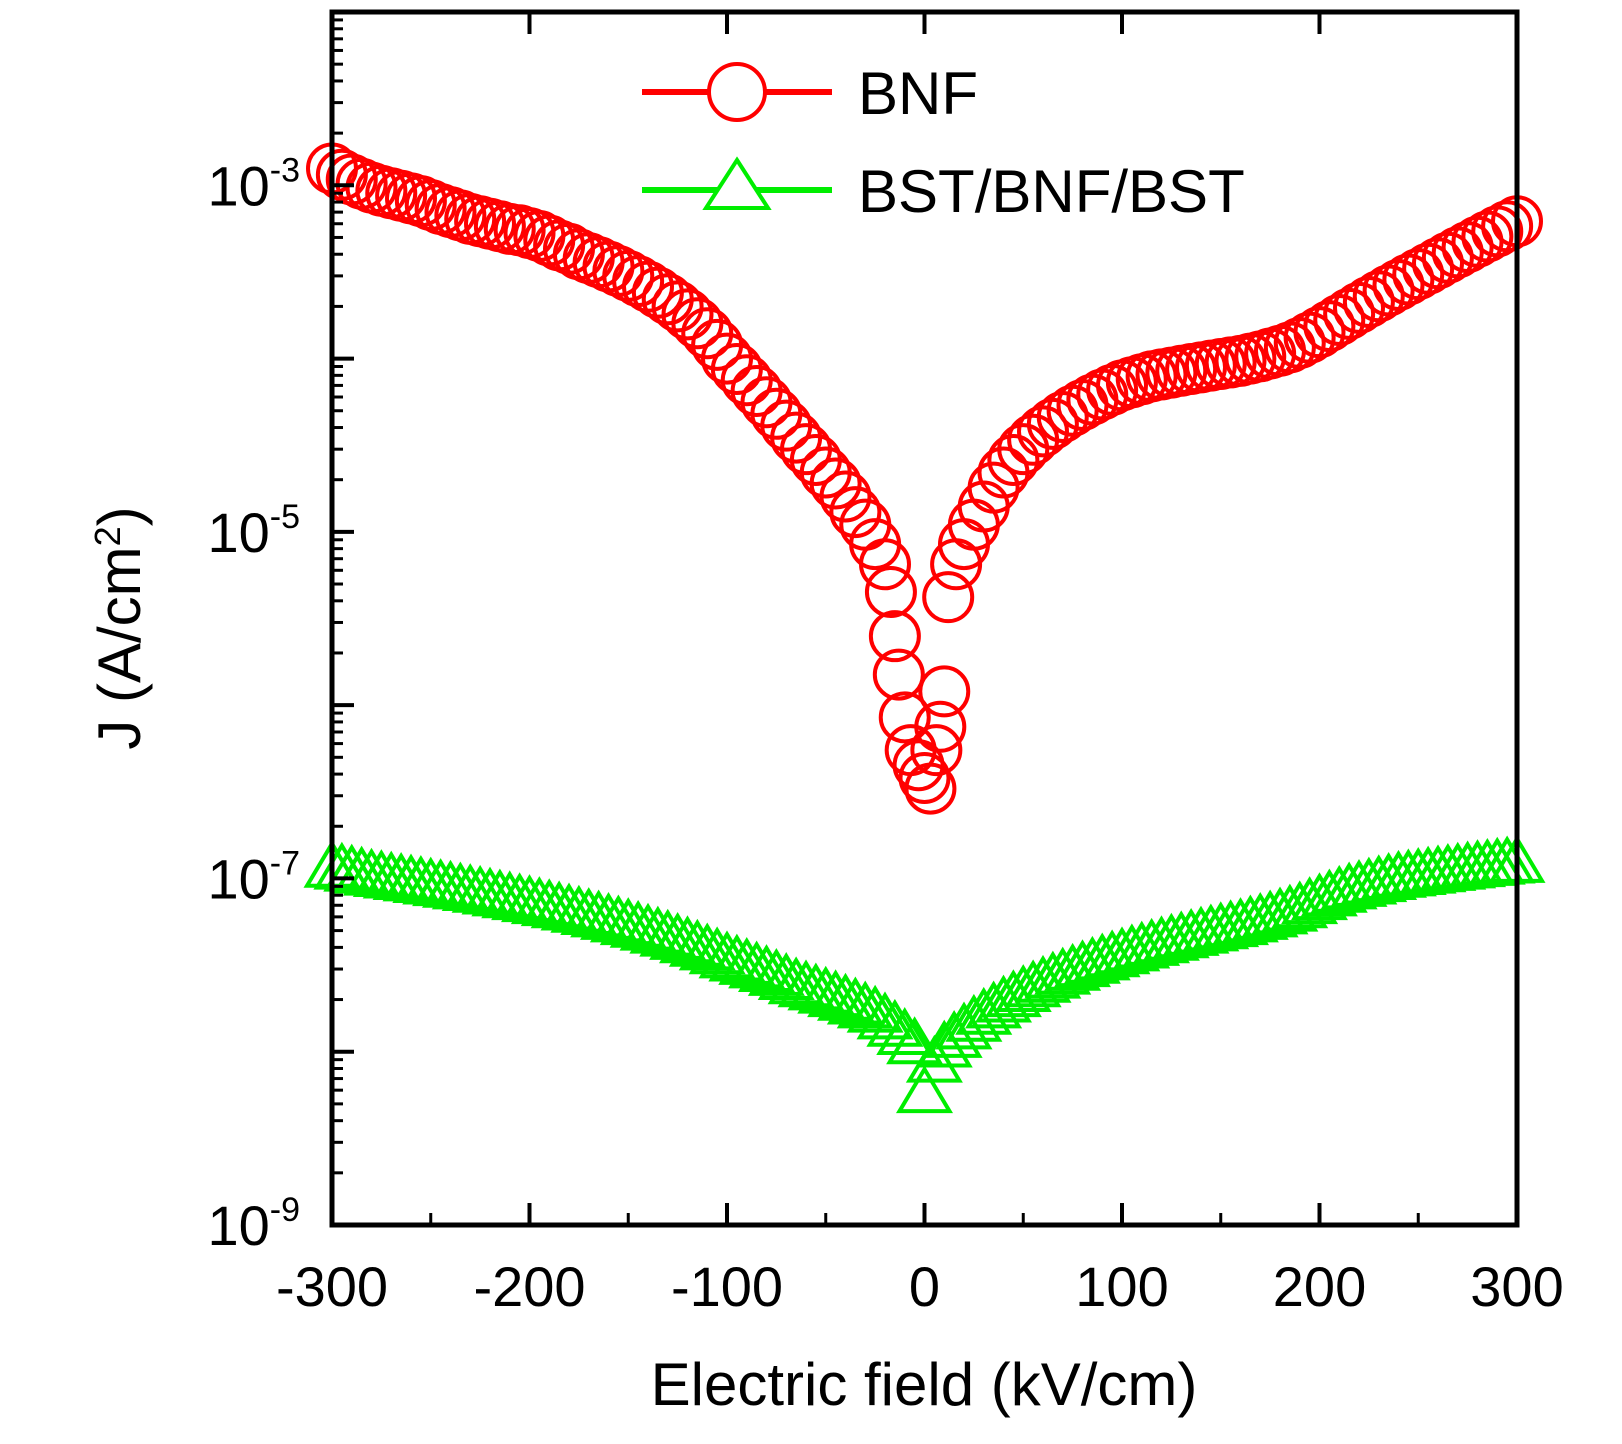 This screenshot has width=1622, height=1444. What do you see at coordinates (119, 516) in the screenshot?
I see `y-axis-label-close: )` at bounding box center [119, 516].